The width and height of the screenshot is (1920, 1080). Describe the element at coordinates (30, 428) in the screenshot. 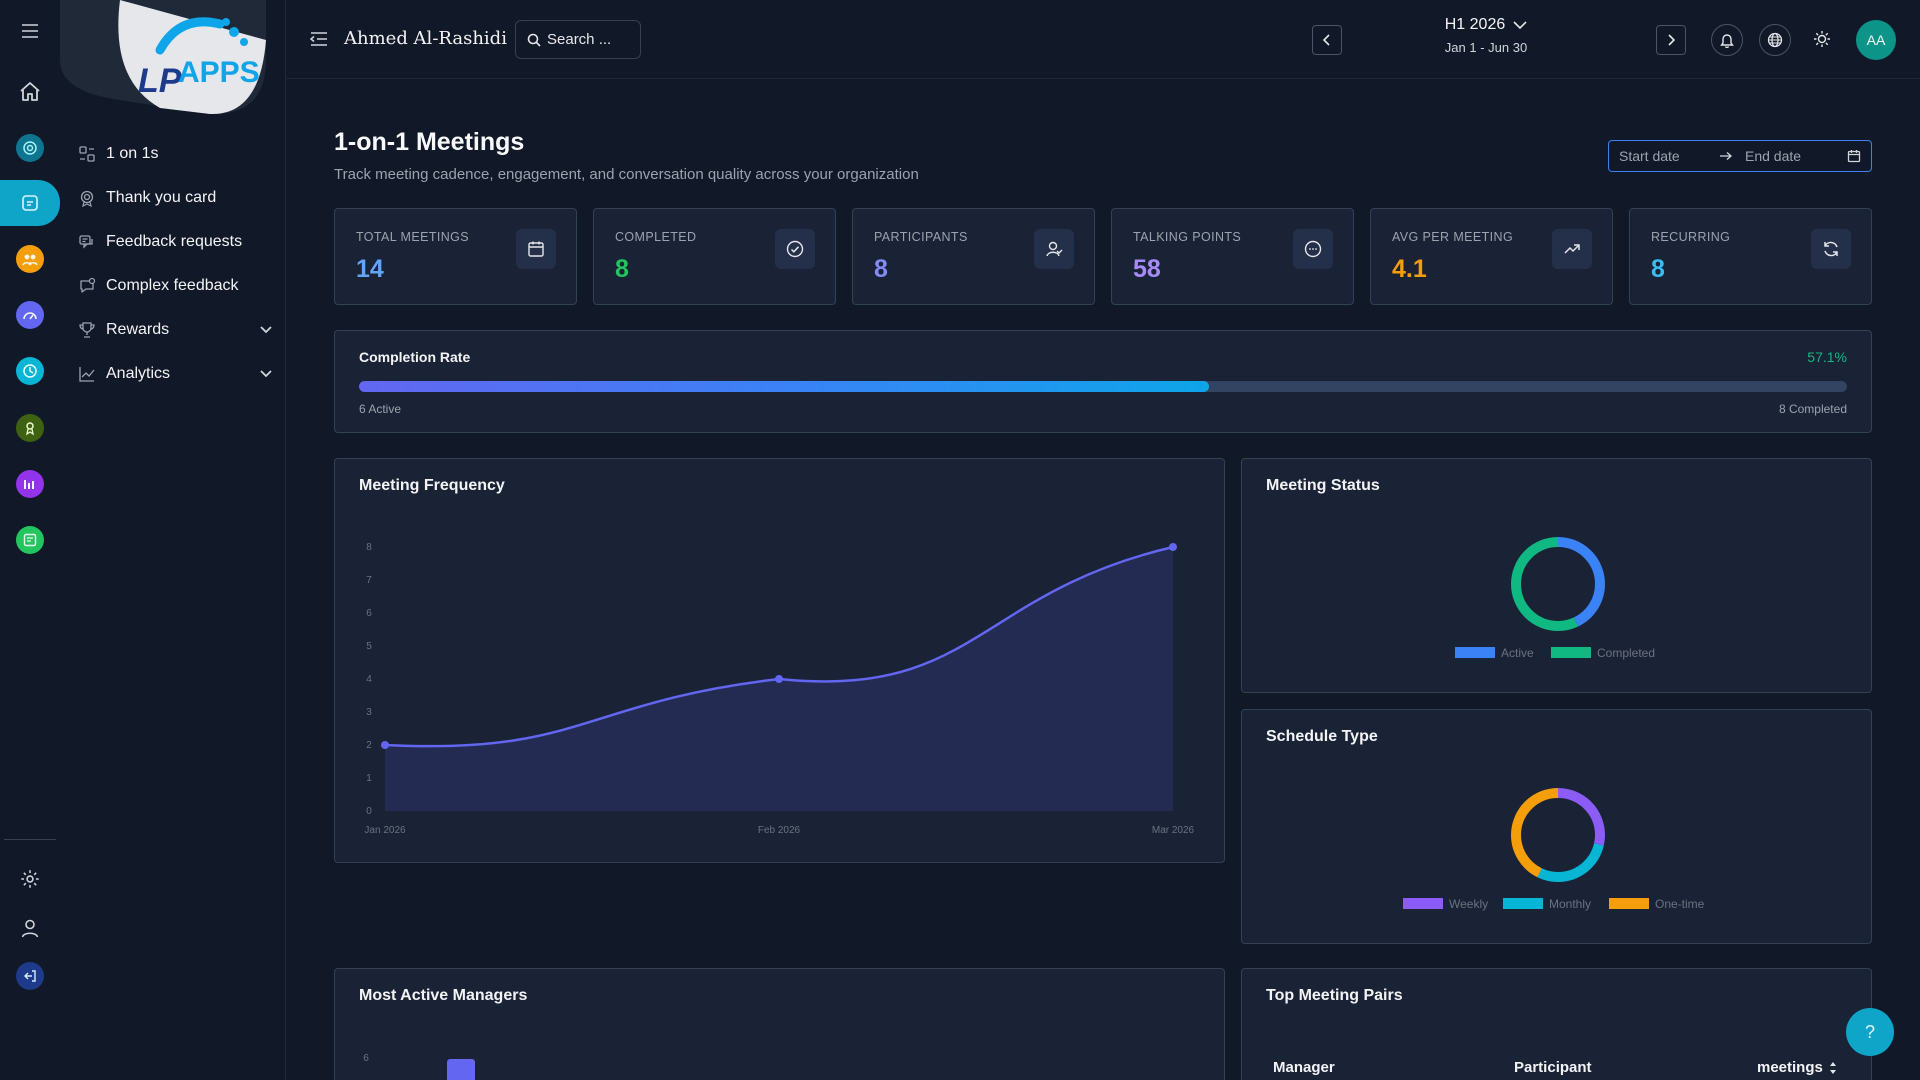

I see `award-icon` at that location.